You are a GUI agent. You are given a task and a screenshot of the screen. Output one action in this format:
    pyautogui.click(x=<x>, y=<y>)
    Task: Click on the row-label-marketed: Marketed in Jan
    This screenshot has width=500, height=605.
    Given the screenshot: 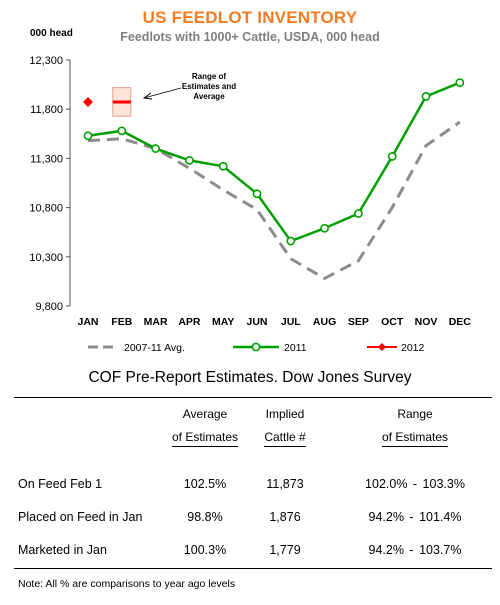 What is the action you would take?
    pyautogui.click(x=62, y=550)
    